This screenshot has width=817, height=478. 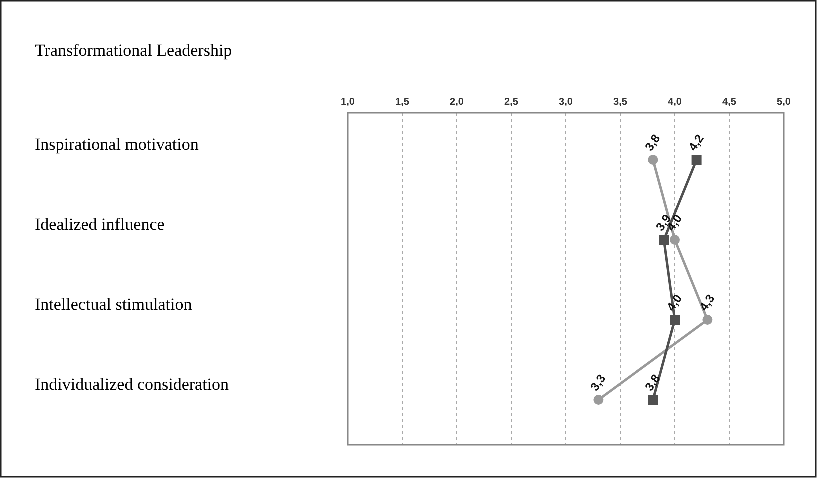 What do you see at coordinates (117, 144) in the screenshot?
I see `y-tick-label: Inspirational motivation` at bounding box center [117, 144].